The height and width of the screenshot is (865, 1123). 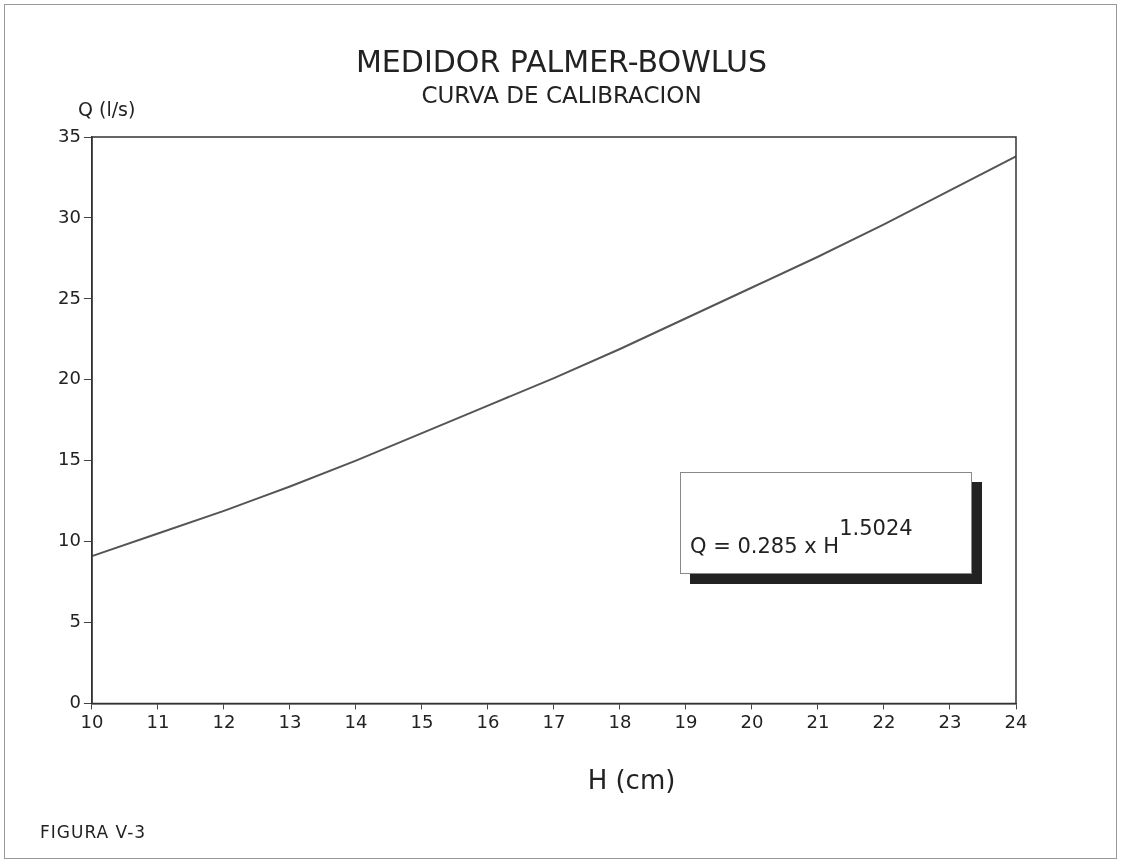 I want to click on x-tick-label: 20, so click(x=752, y=721).